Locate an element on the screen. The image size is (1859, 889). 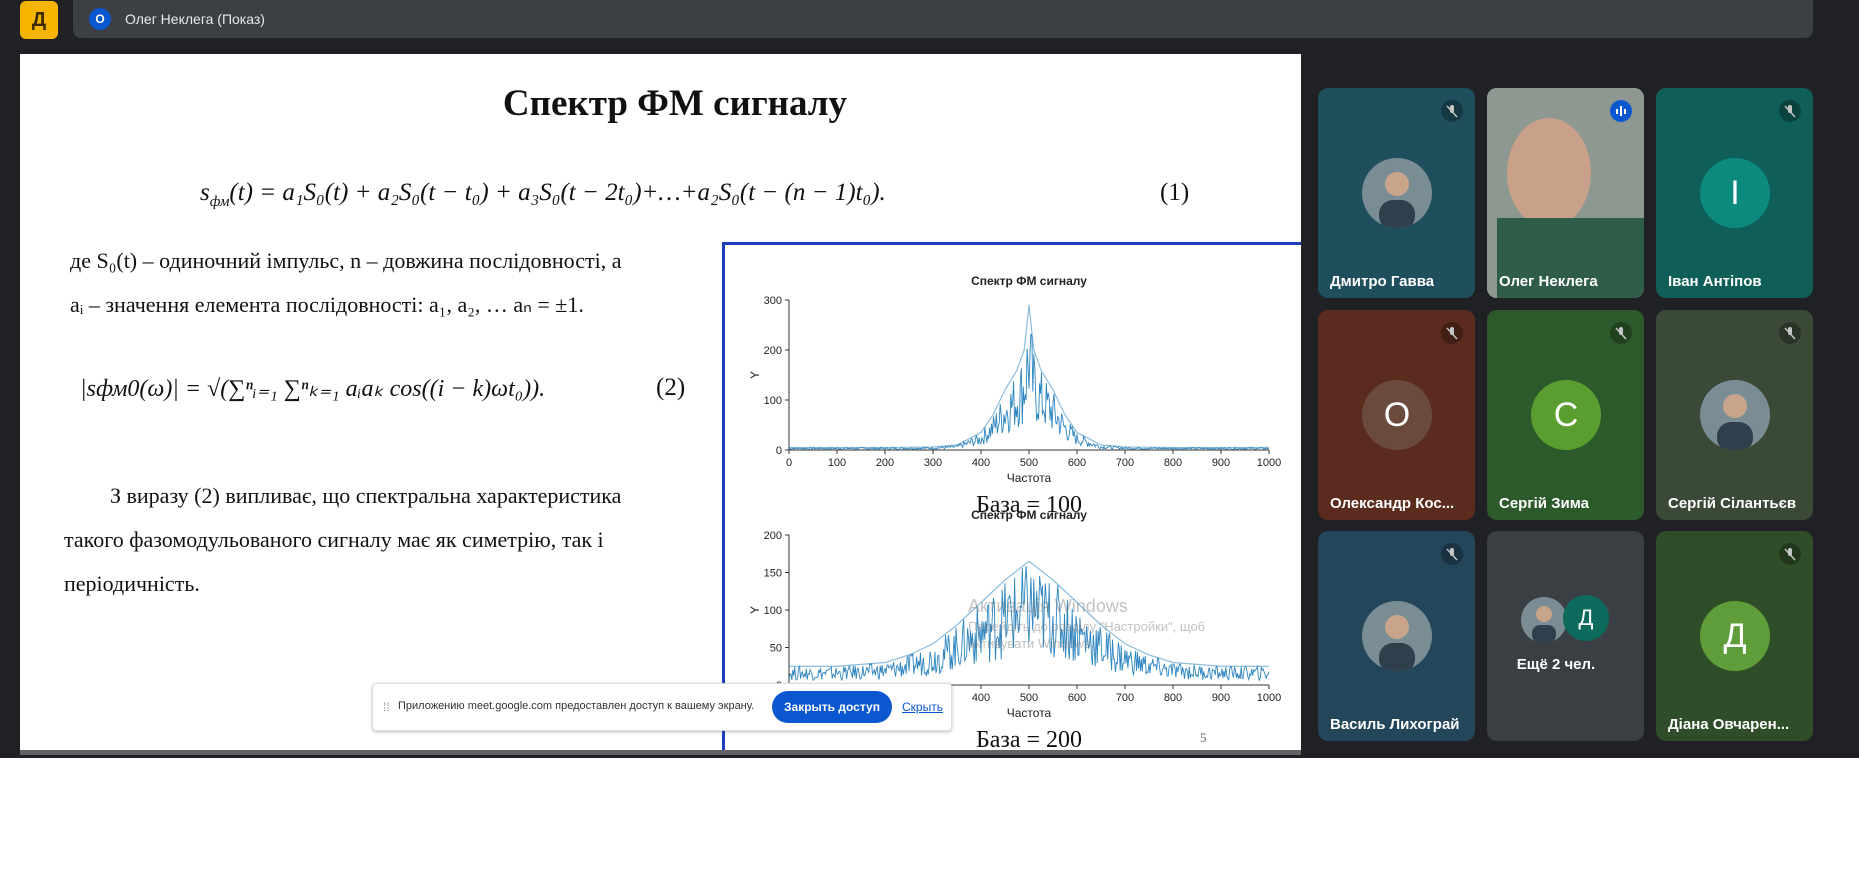
y-tick-label: 300 is located at coordinates (773, 301).